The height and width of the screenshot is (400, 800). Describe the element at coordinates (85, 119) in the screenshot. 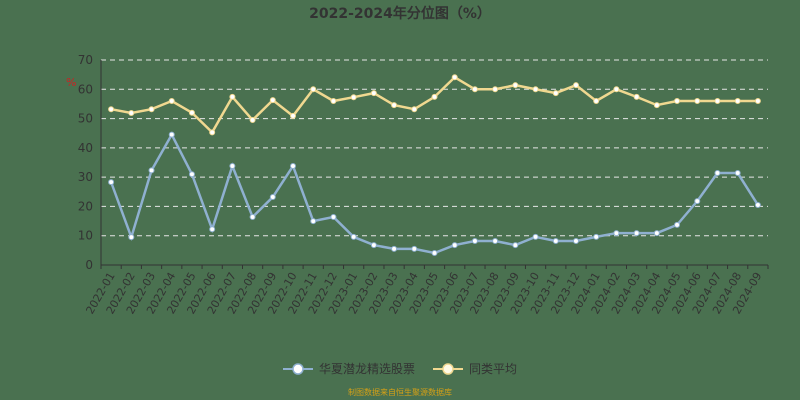

I see `y-tick-label: 50` at that location.